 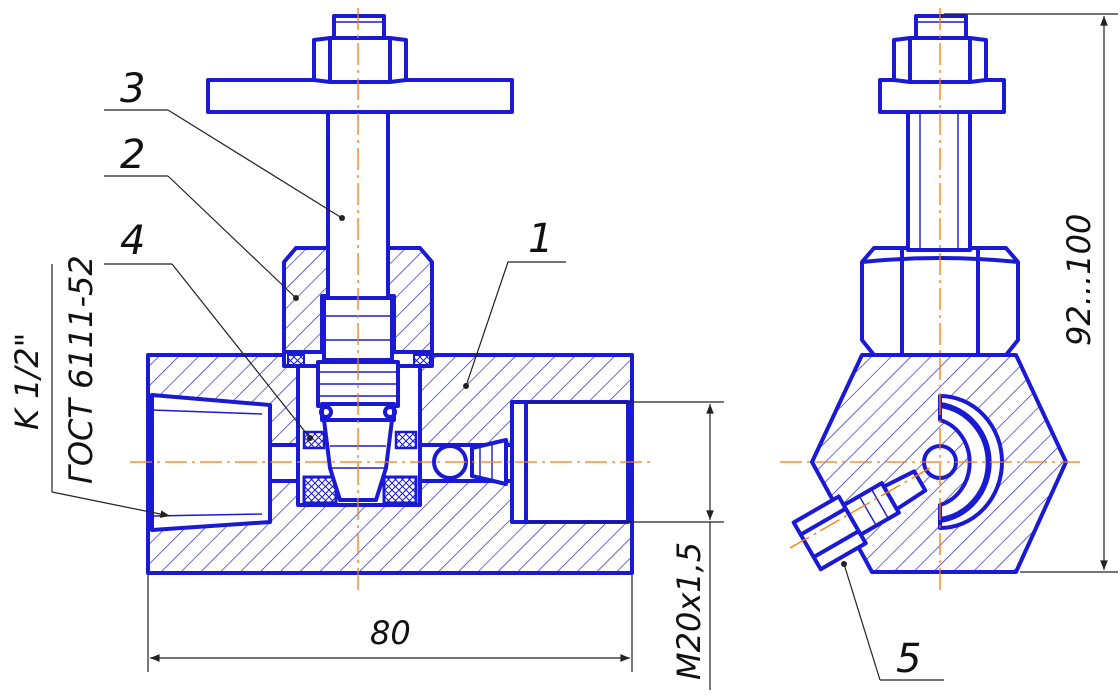 I want to click on dimension-thread: M20x1,5, so click(x=689, y=611).